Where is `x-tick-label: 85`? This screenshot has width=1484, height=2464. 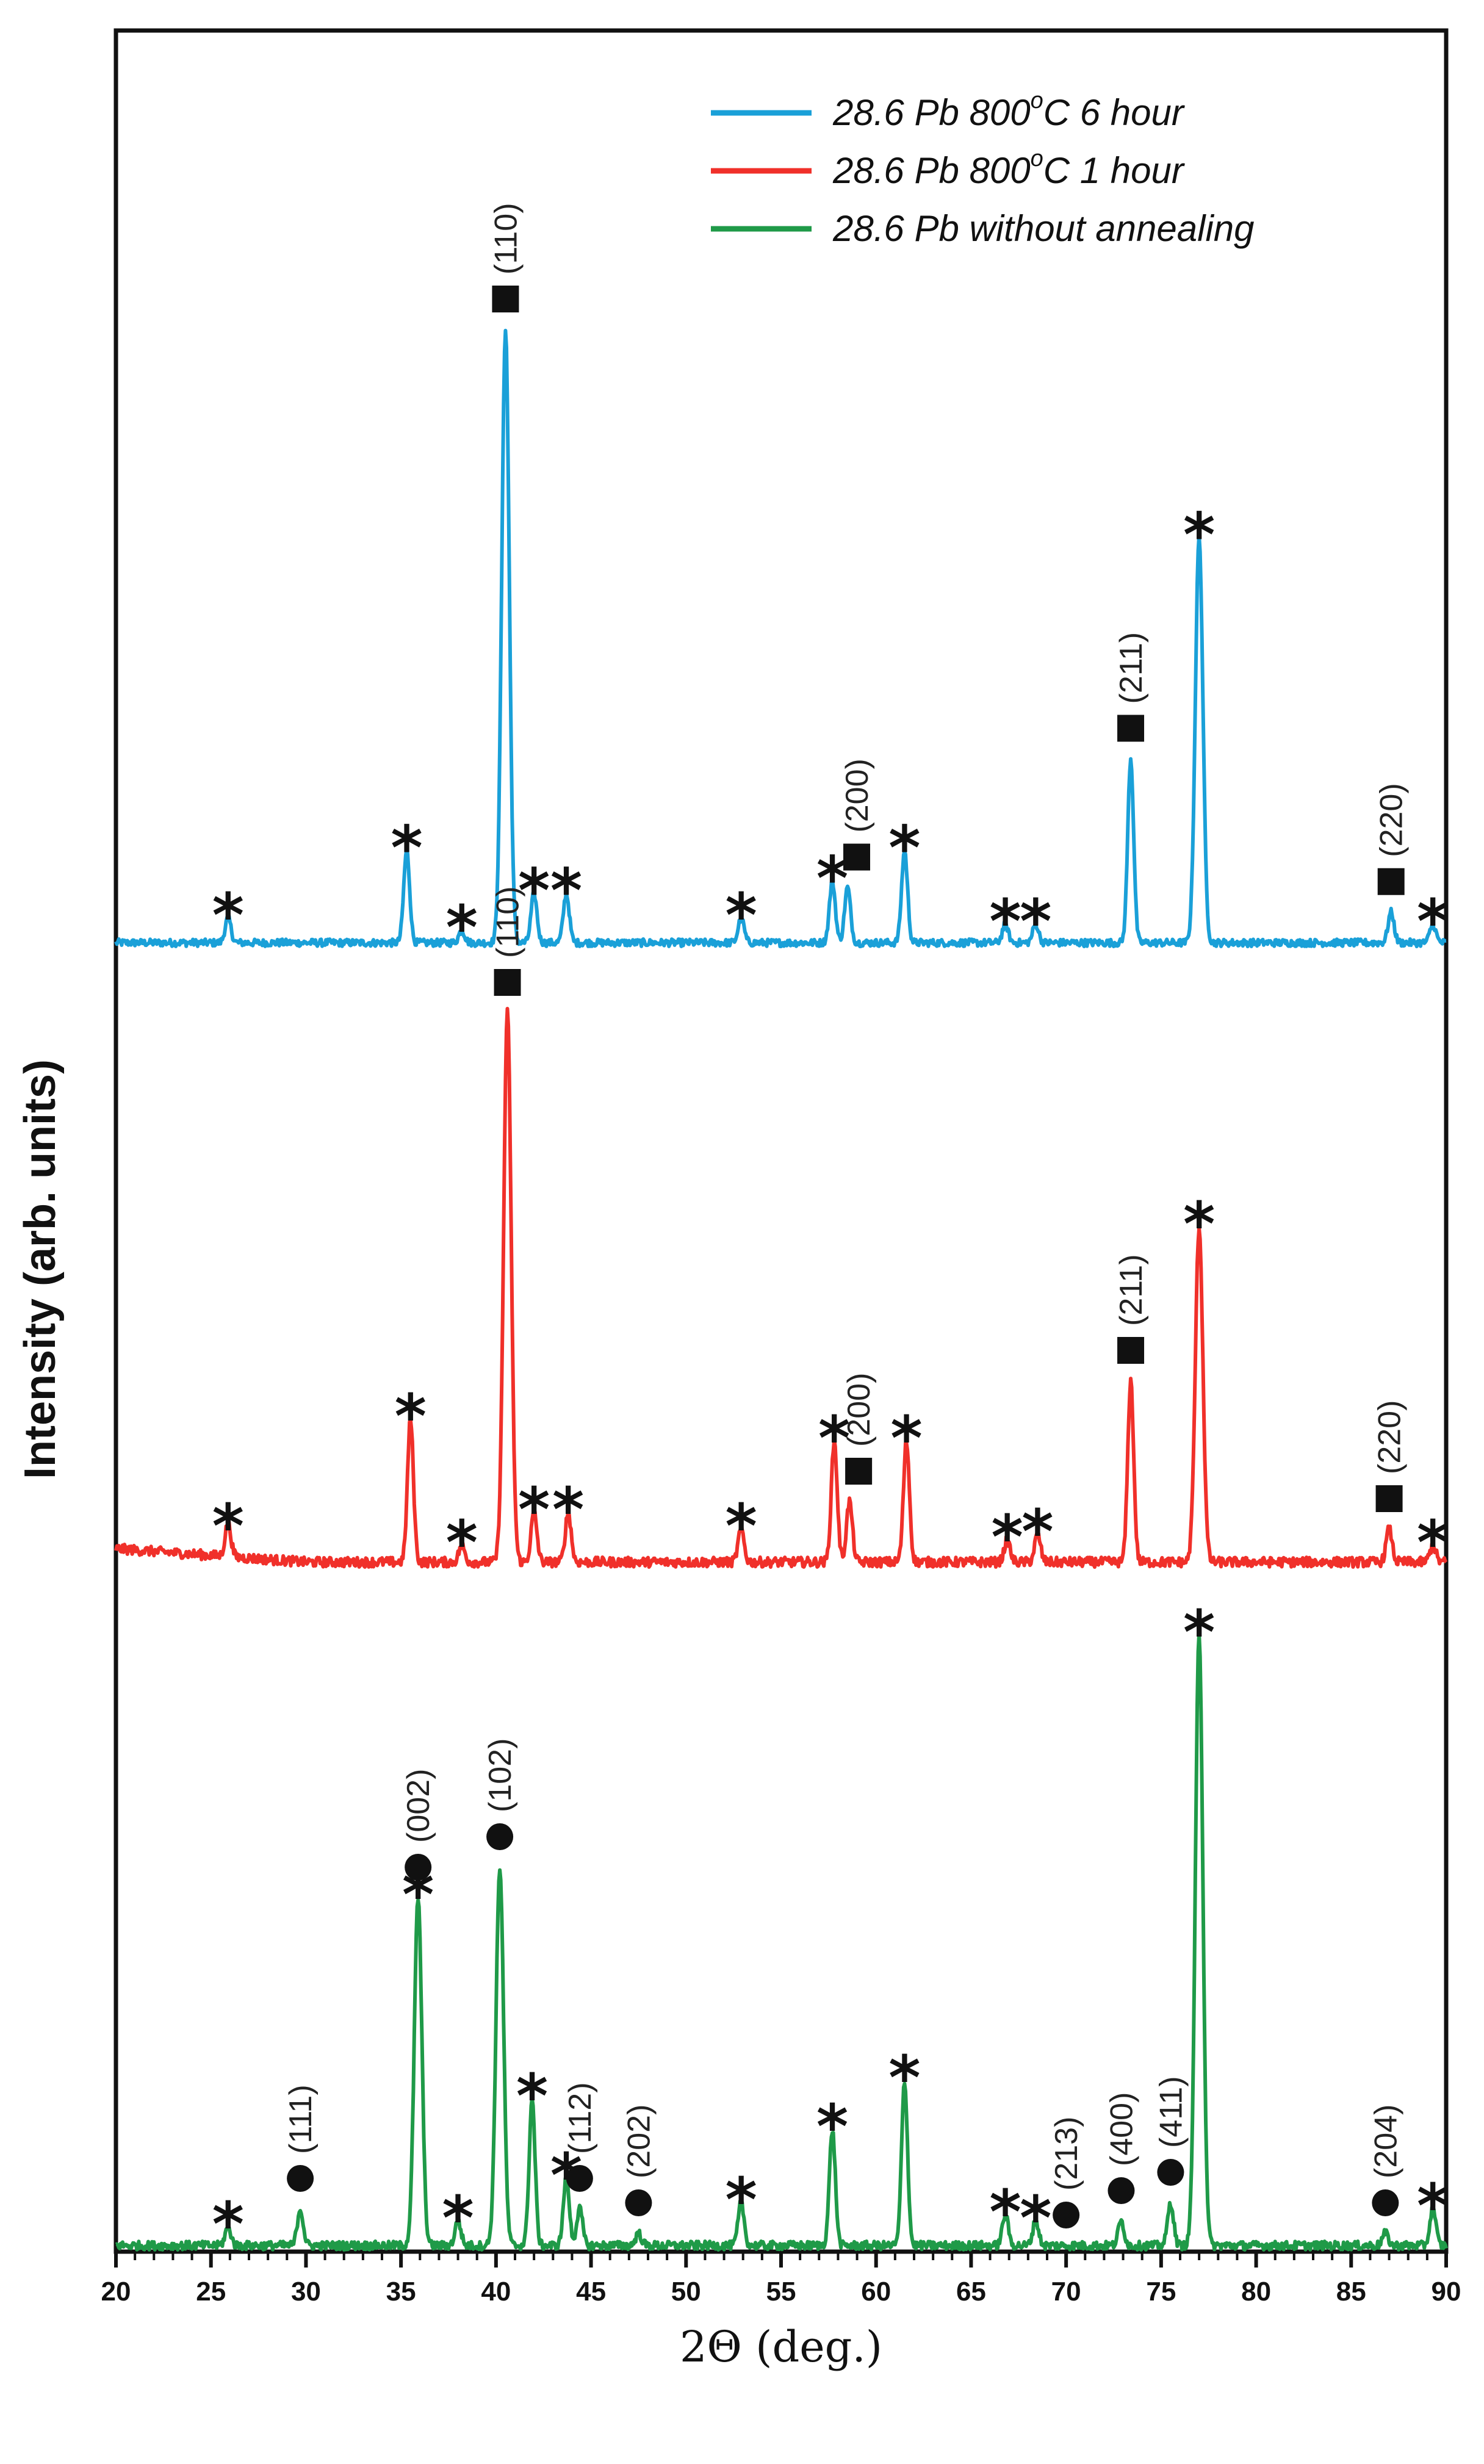
x-tick-label: 85 is located at coordinates (1351, 2292).